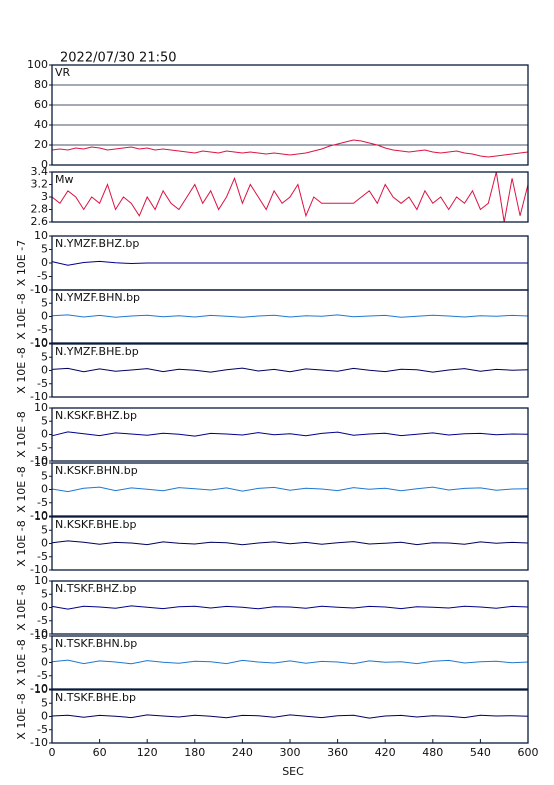  I want to click on y-tick-label: 2.6, so click(40, 221).